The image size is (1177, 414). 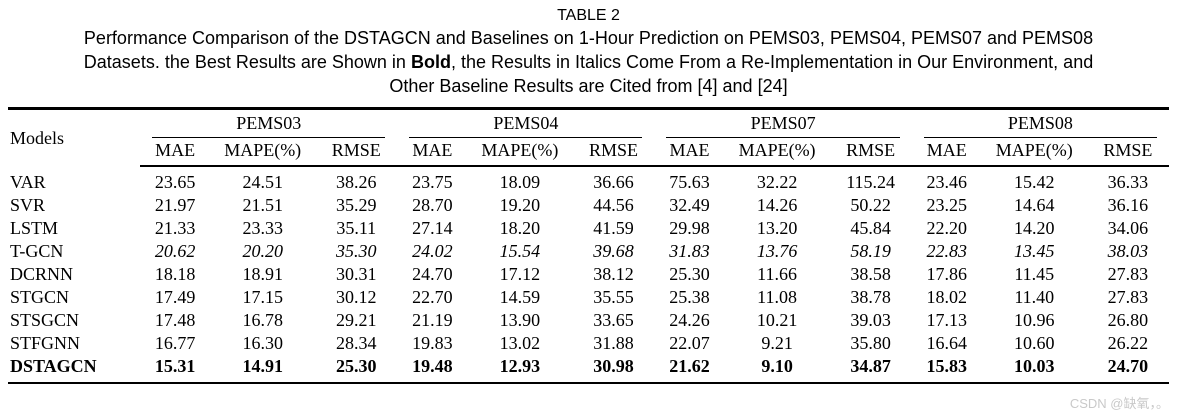 I want to click on metric-value: 21.33, so click(x=175, y=228).